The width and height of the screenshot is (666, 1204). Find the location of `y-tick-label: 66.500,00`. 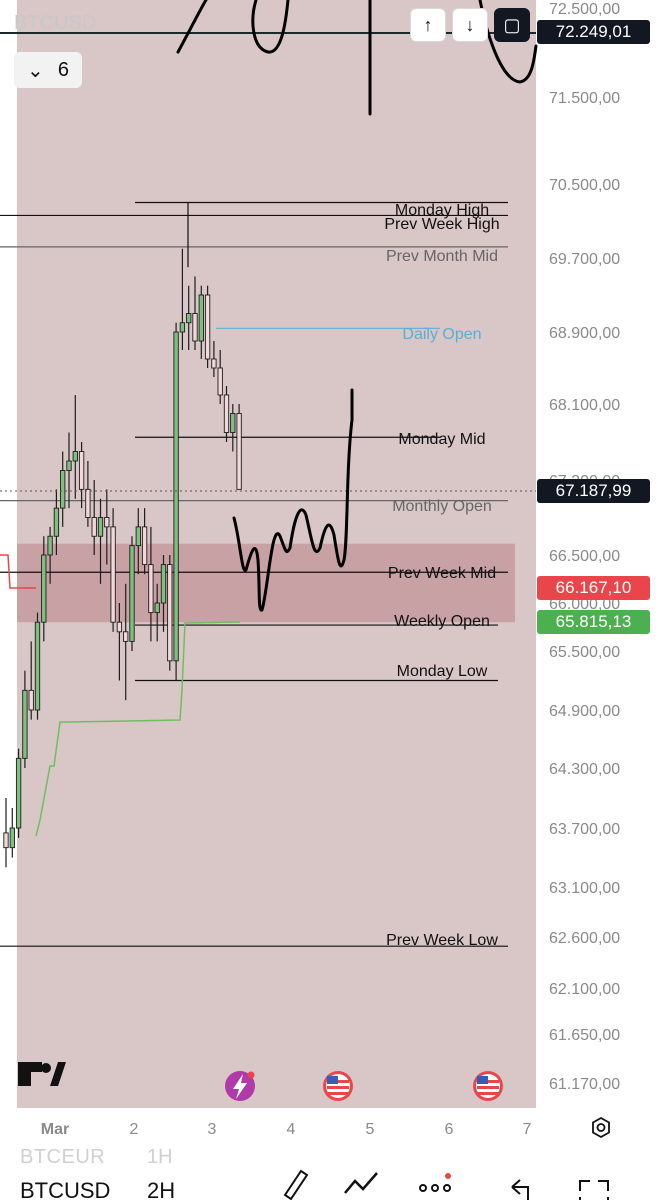

y-tick-label: 66.500,00 is located at coordinates (584, 556).